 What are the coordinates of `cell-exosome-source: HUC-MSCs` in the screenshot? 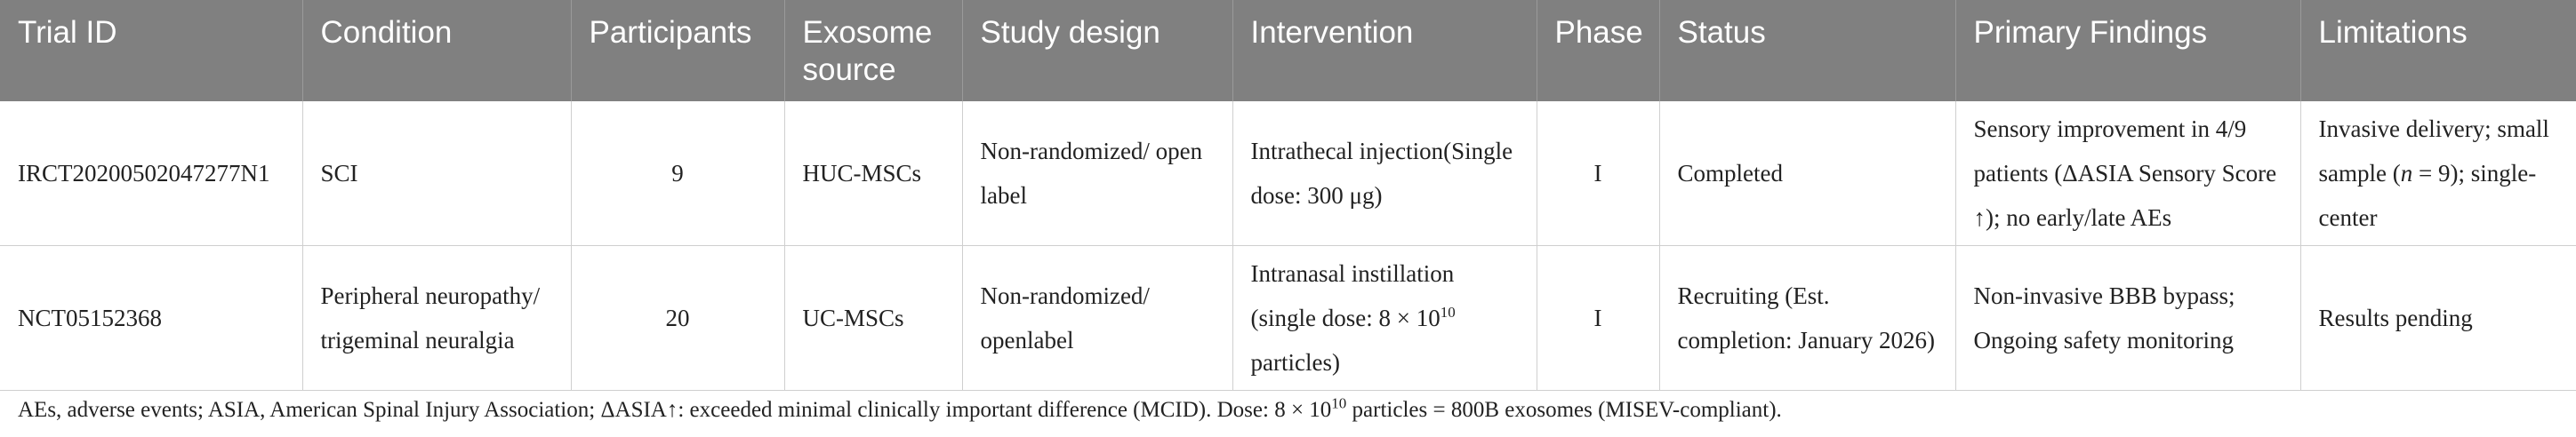 It's located at (873, 173).